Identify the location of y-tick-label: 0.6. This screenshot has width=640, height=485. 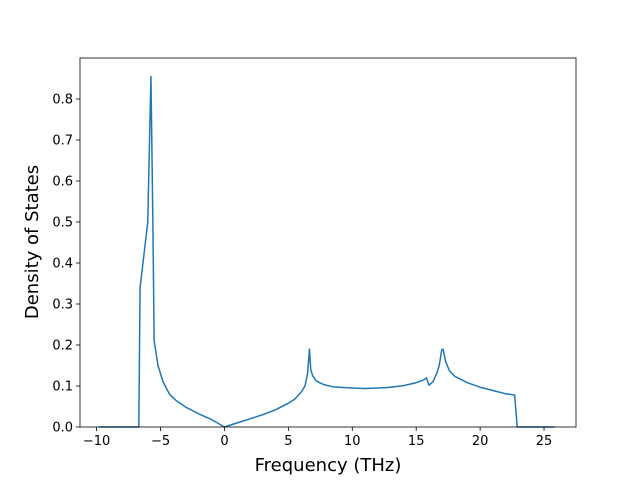
(62, 182).